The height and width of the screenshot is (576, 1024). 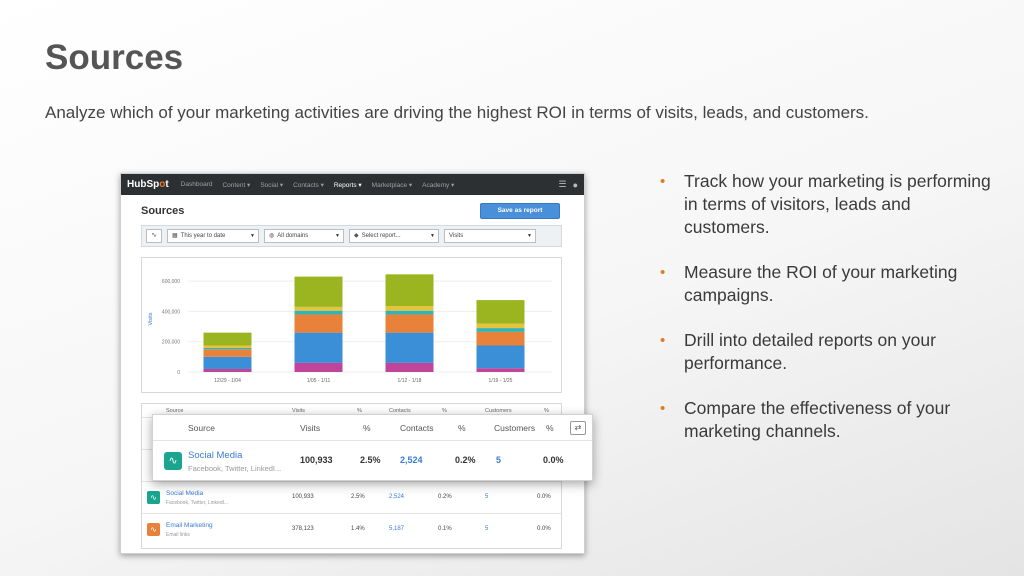 What do you see at coordinates (358, 497) in the screenshot?
I see `visits-pct: 2.5%` at bounding box center [358, 497].